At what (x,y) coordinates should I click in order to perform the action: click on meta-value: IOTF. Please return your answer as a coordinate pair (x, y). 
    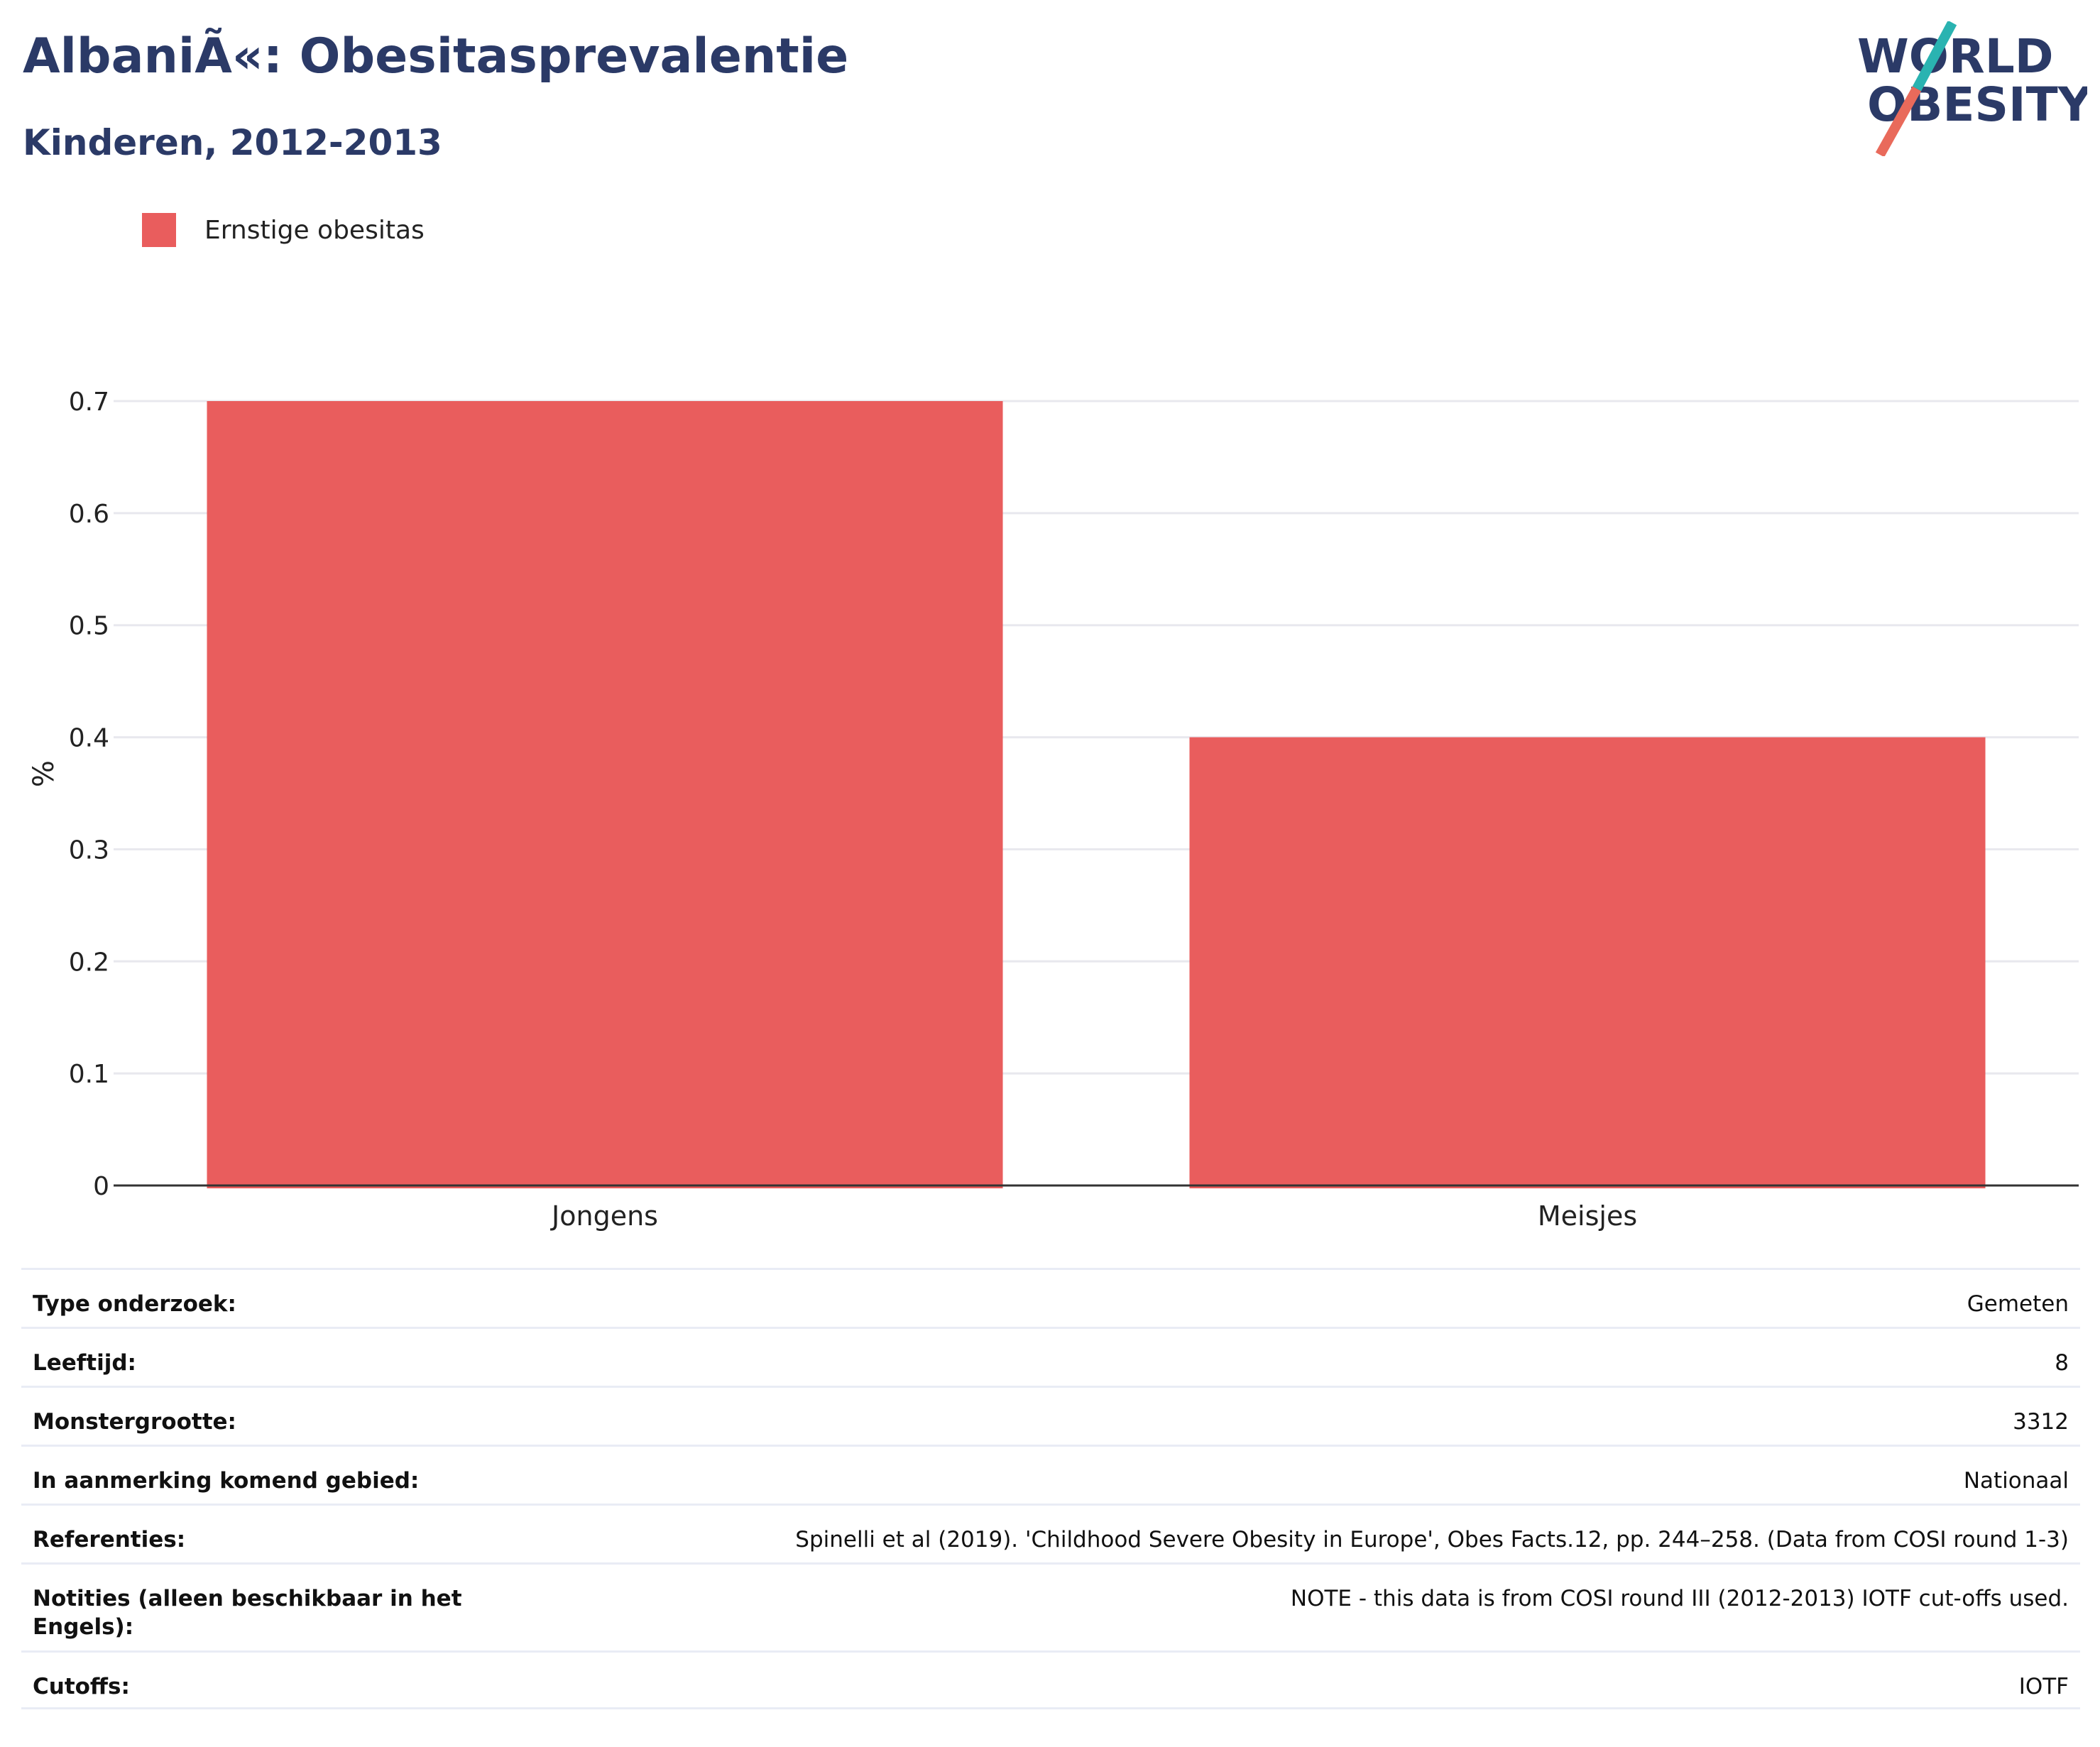
    Looking at the image, I should click on (2043, 1686).